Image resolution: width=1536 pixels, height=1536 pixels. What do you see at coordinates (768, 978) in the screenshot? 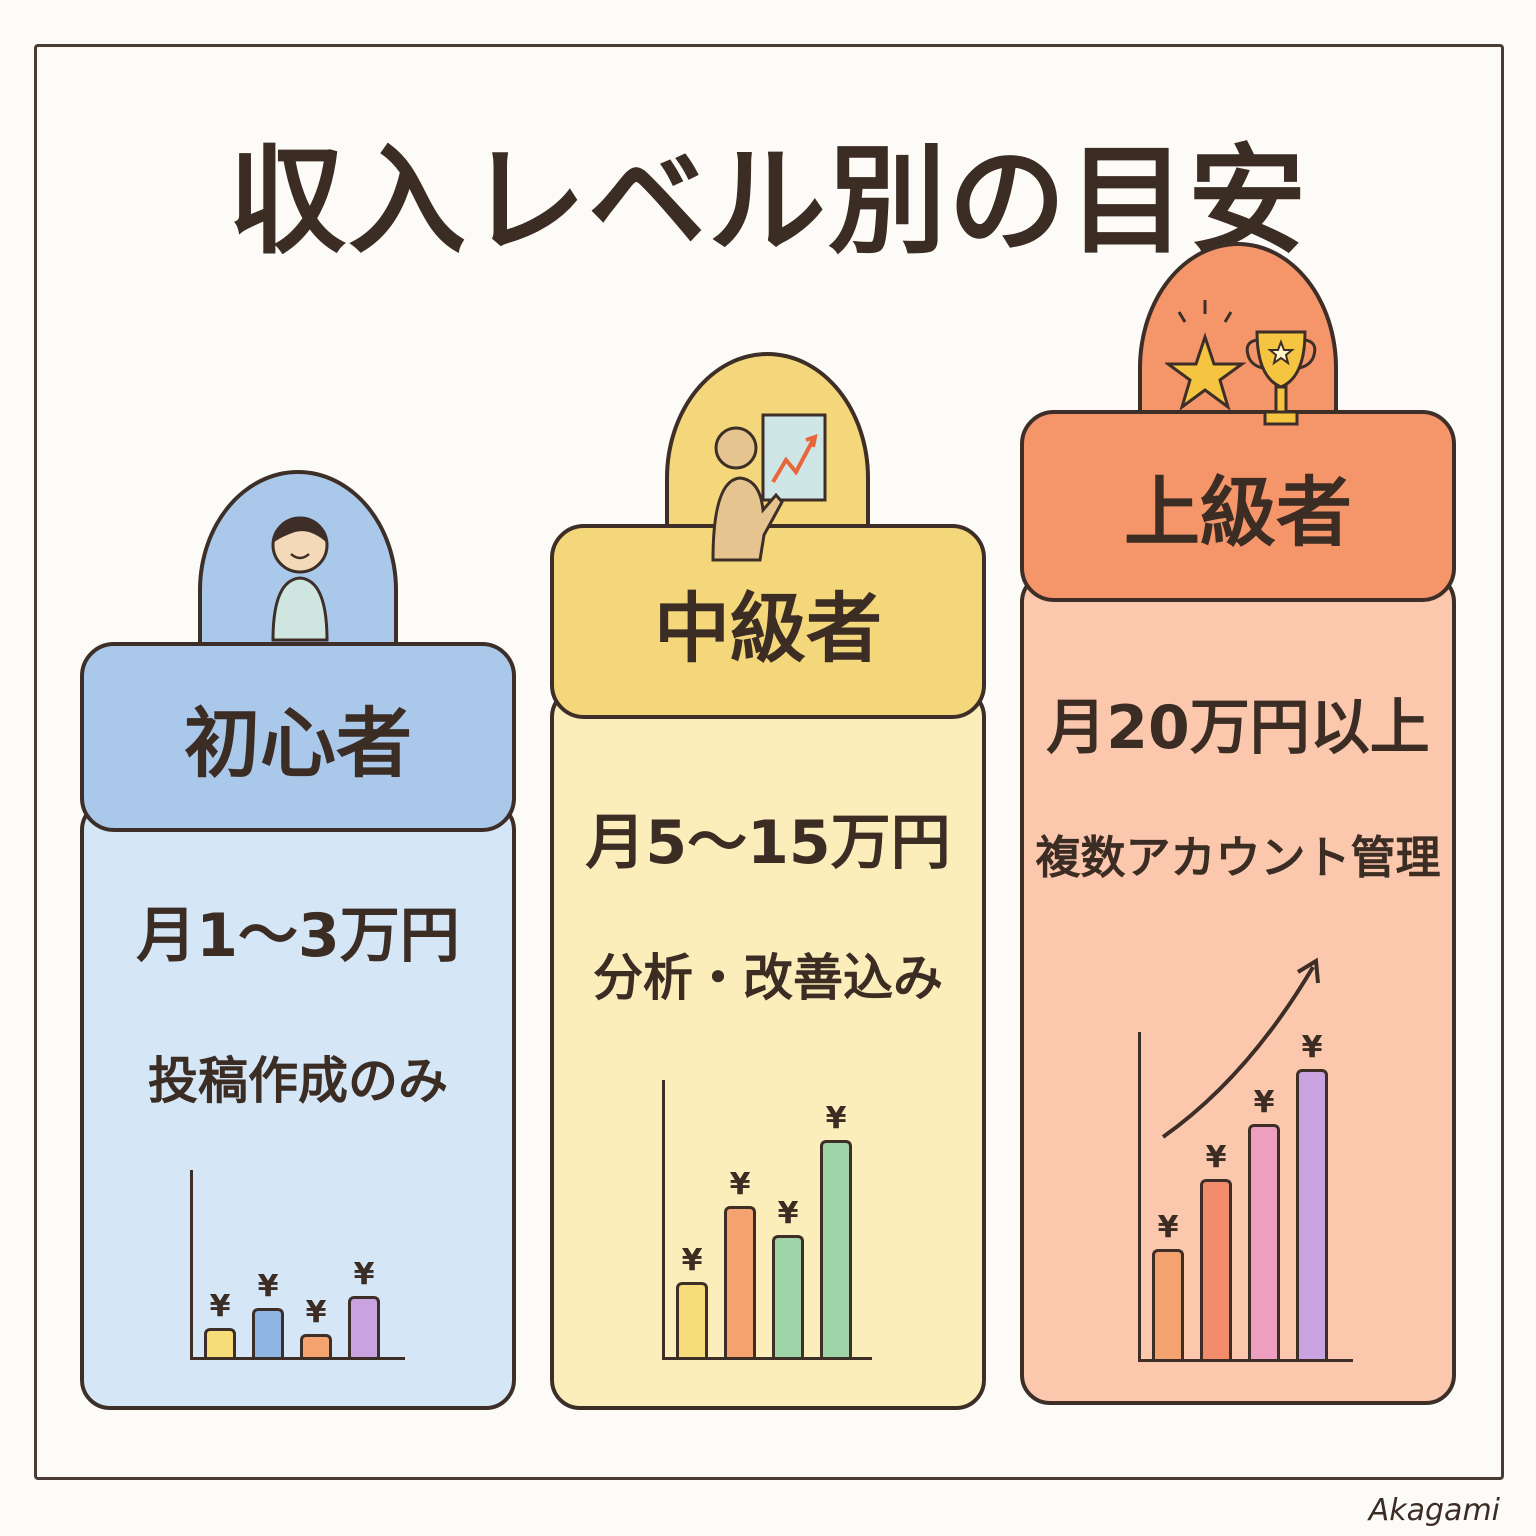
I see `level-description: 分析・改善込み` at bounding box center [768, 978].